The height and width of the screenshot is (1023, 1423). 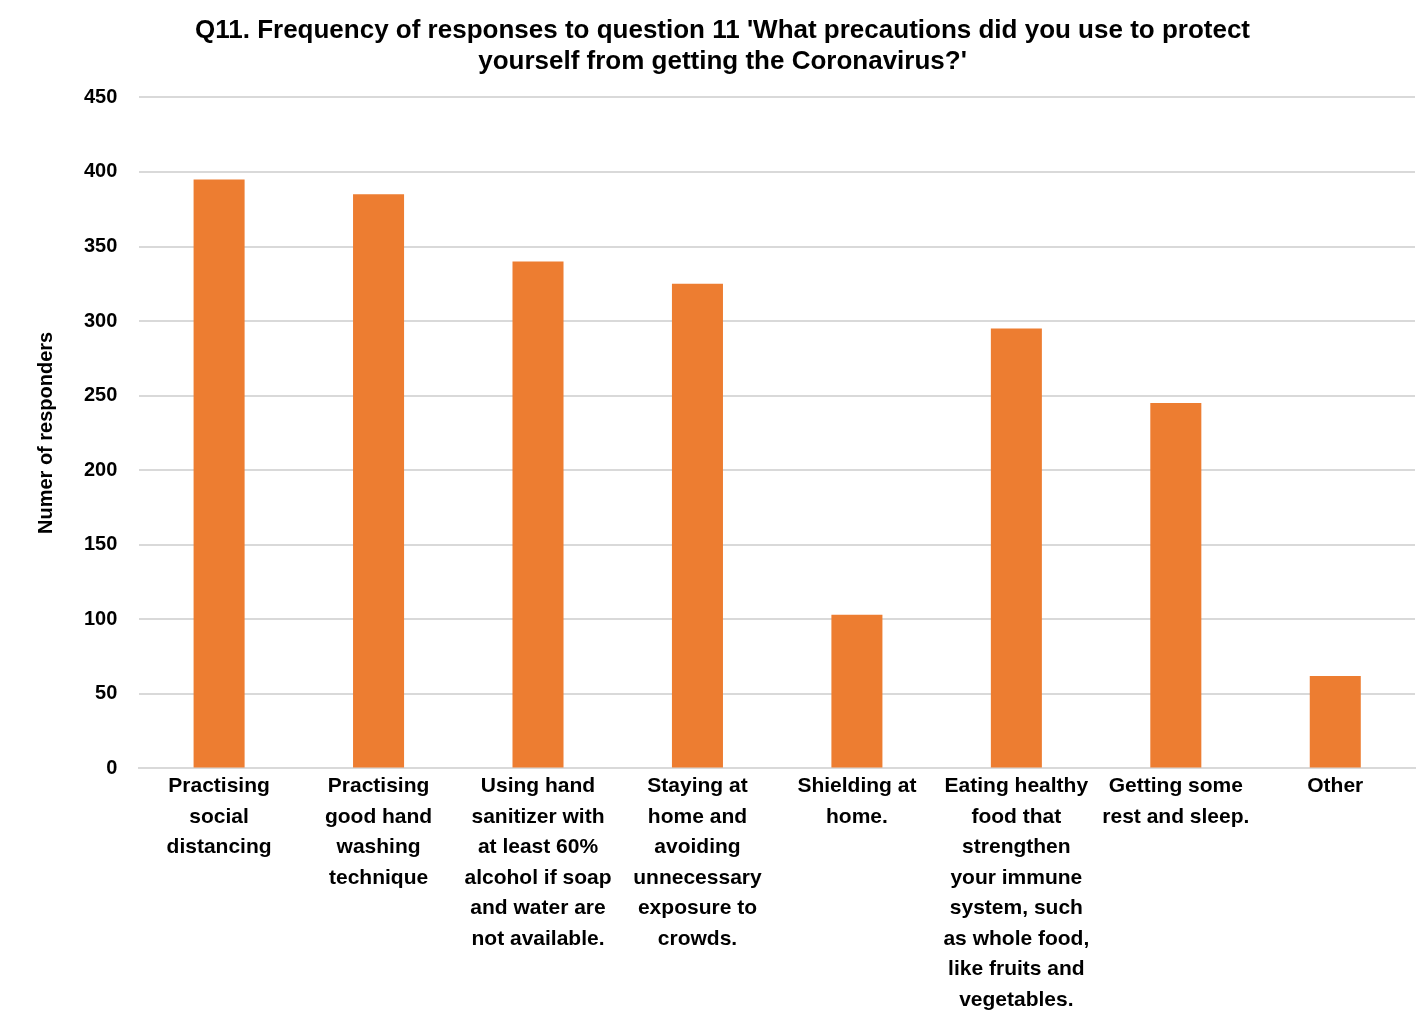 What do you see at coordinates (100, 468) in the screenshot?
I see `y-tick-label: 200` at bounding box center [100, 468].